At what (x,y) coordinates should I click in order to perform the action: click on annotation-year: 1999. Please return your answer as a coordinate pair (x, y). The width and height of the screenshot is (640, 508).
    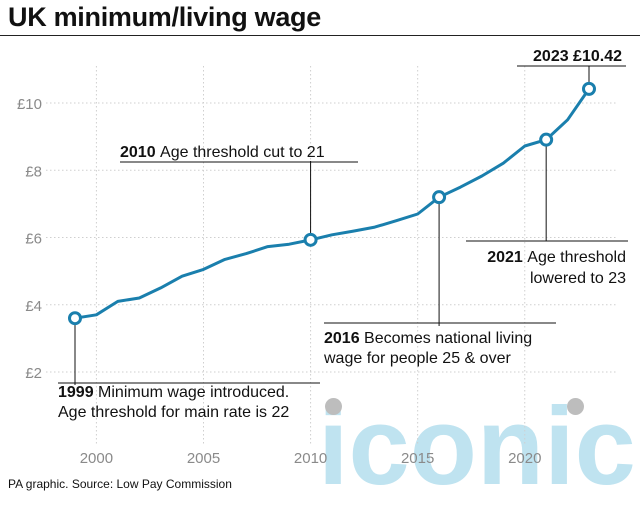
    Looking at the image, I should click on (78, 392).